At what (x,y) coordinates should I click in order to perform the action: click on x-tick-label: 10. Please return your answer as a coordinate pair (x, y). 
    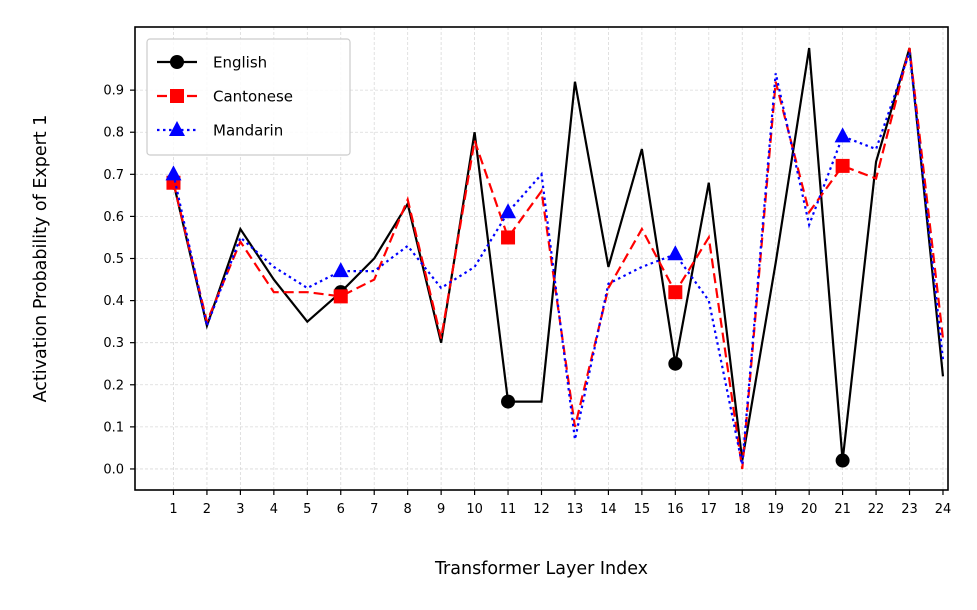
    Looking at the image, I should click on (474, 509).